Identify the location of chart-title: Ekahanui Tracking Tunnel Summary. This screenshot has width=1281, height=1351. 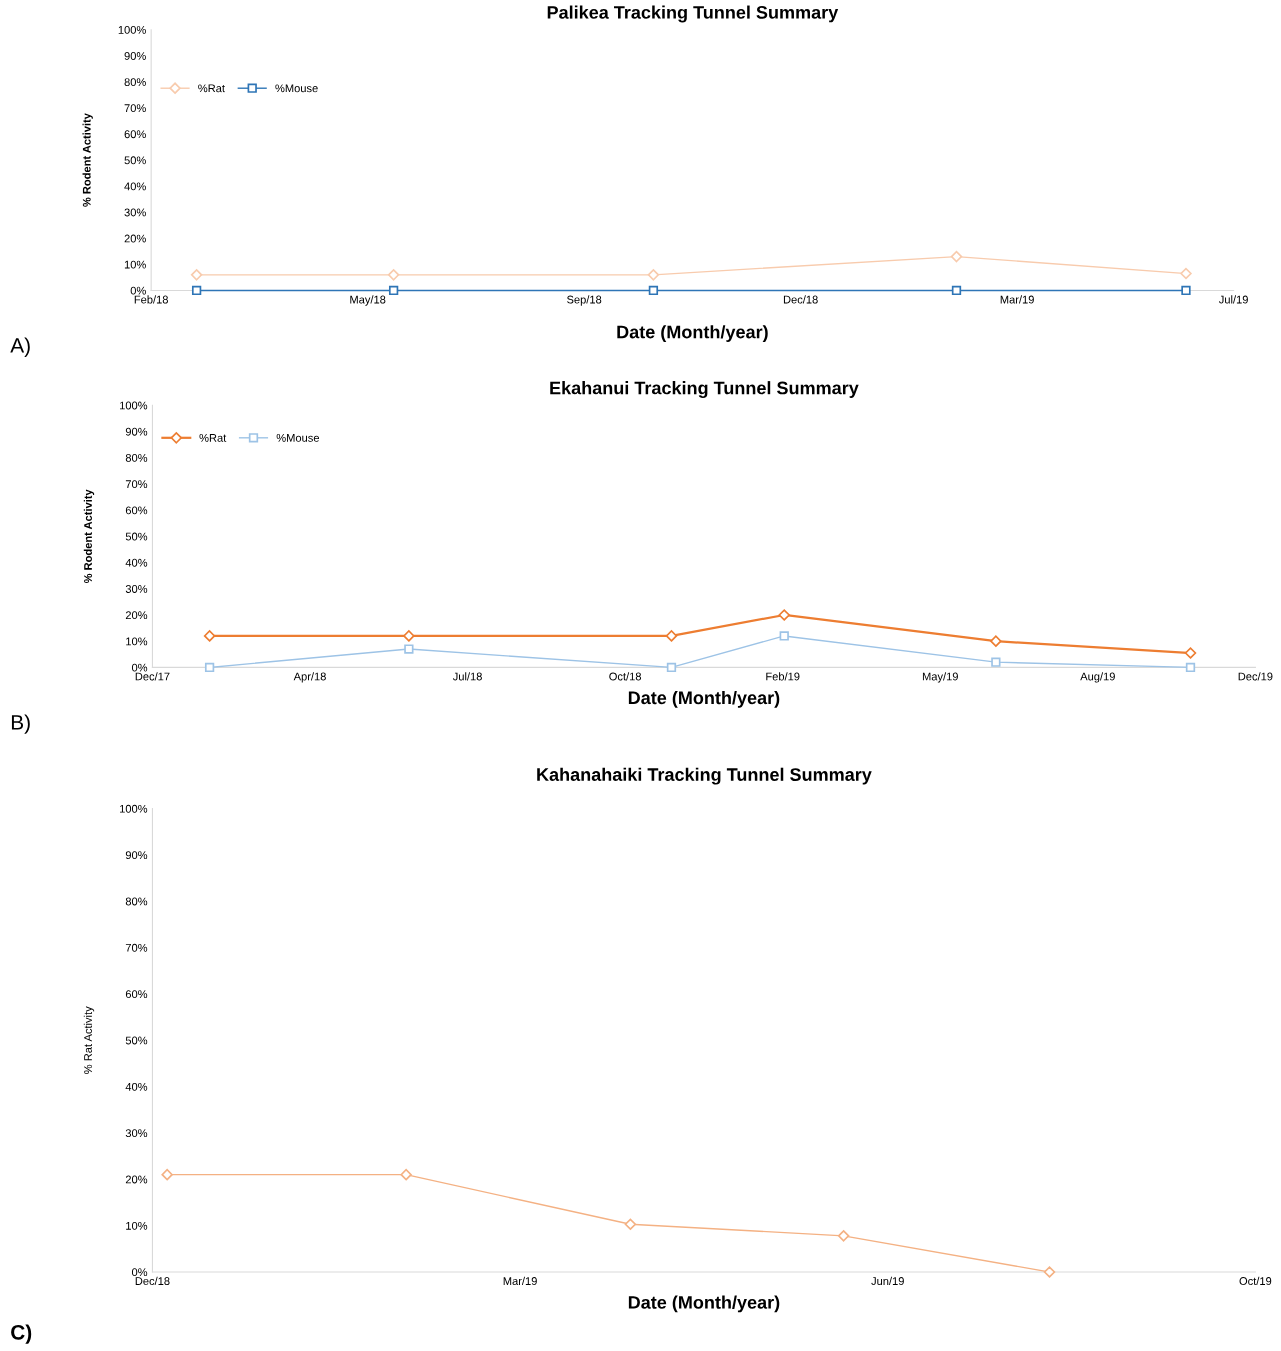
(704, 390).